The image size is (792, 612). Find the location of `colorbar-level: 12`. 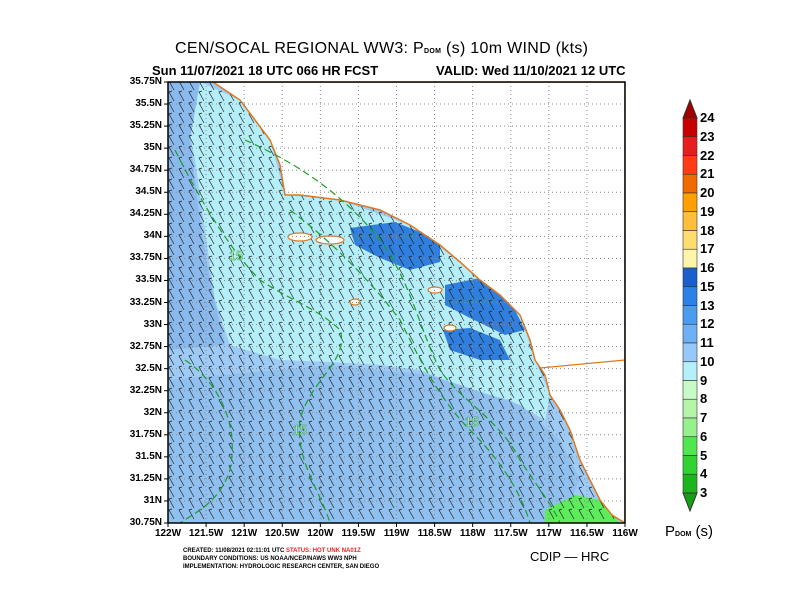

colorbar-level: 12 is located at coordinates (707, 324).